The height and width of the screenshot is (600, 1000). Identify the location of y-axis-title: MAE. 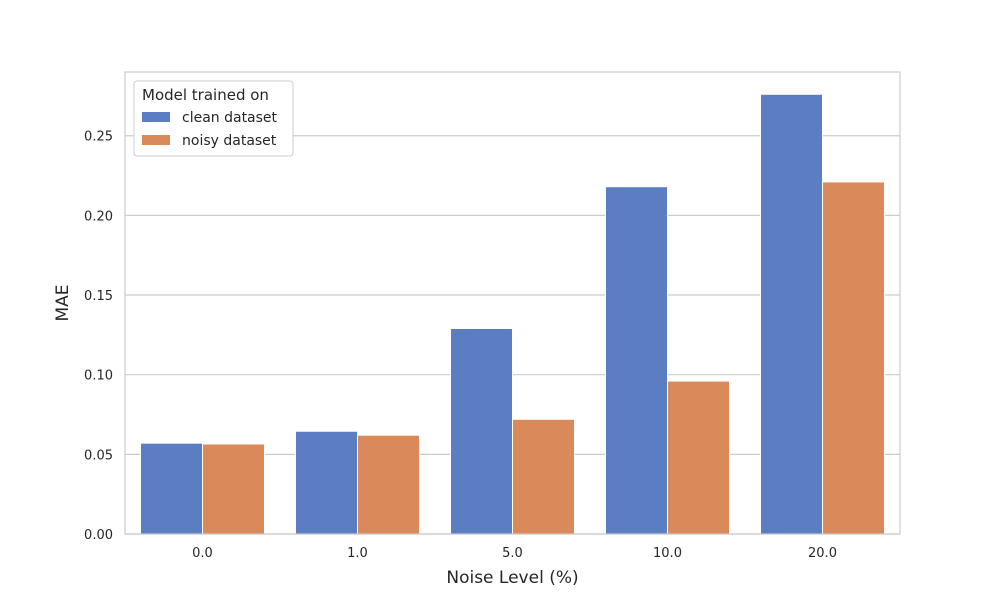
(63, 302).